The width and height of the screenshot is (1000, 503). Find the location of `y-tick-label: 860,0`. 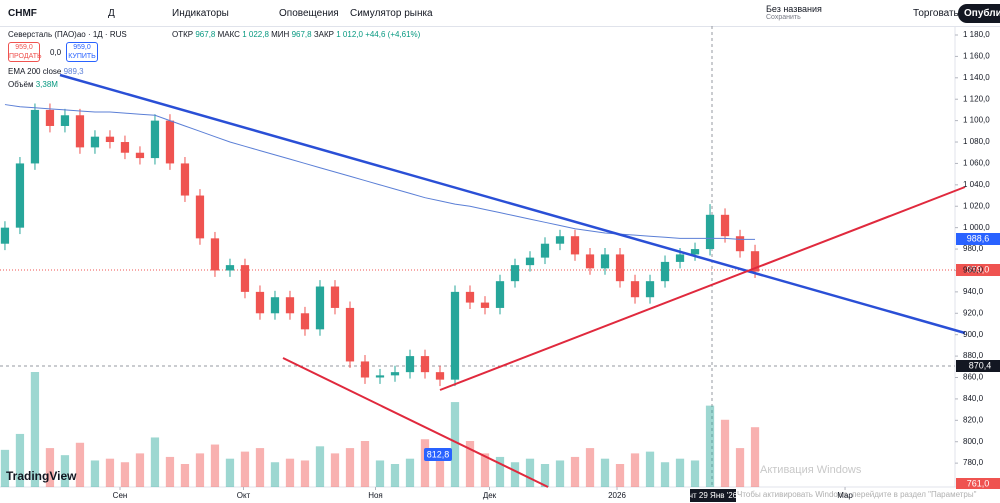

y-tick-label: 860,0 is located at coordinates (973, 377).